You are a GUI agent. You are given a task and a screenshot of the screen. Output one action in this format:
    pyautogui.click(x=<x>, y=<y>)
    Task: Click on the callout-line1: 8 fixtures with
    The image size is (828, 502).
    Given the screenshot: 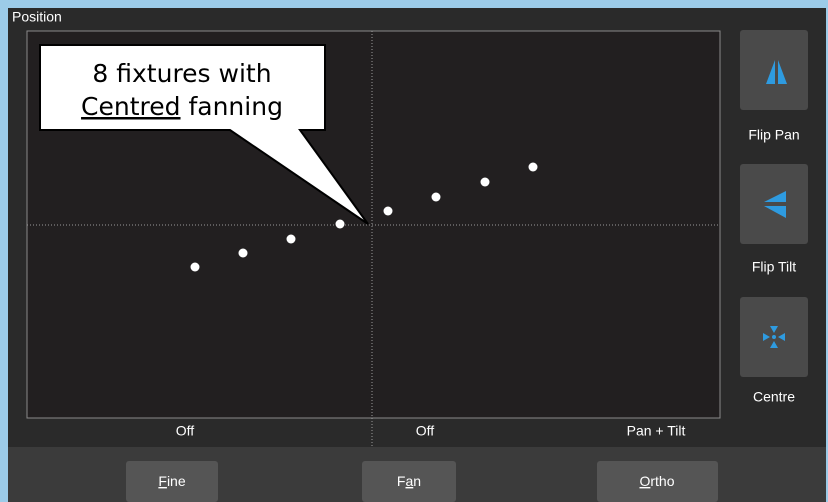 What is the action you would take?
    pyautogui.click(x=181, y=73)
    